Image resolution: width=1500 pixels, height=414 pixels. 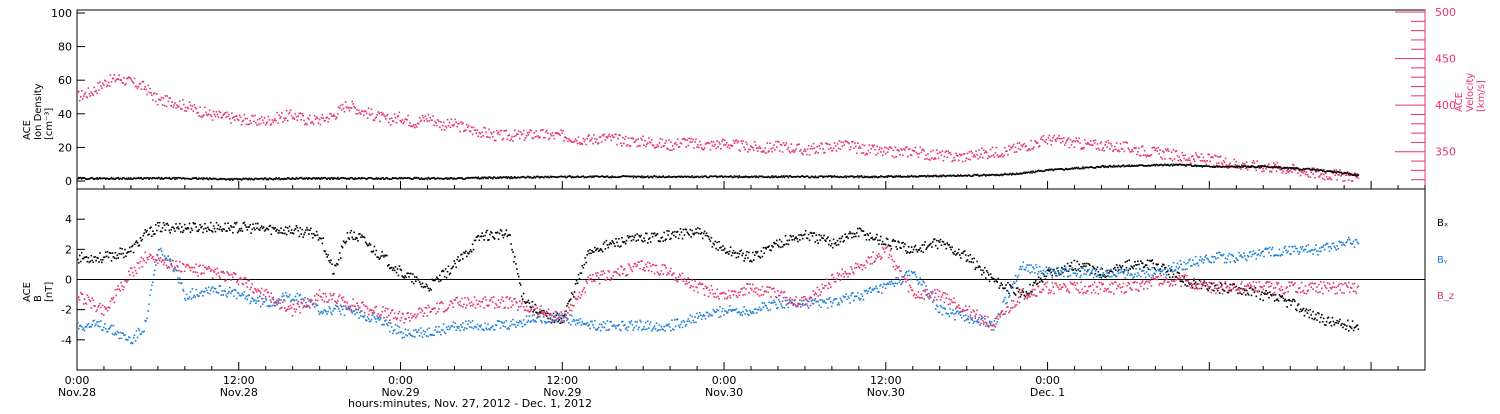 What do you see at coordinates (1481, 96) in the screenshot?
I see `top-right-ylabel-line: [km/s]` at bounding box center [1481, 96].